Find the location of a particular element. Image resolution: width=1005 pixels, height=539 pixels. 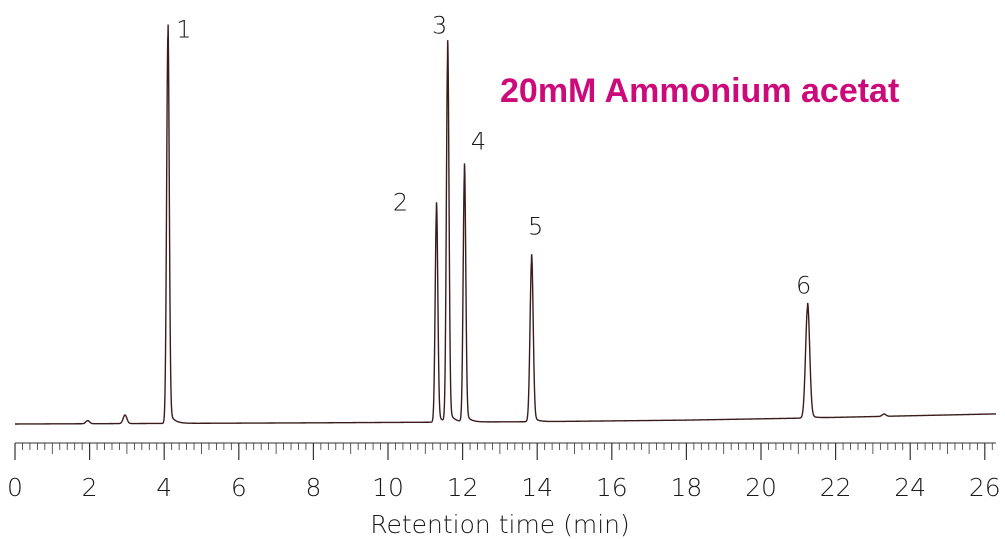

x-tick-label: 10 is located at coordinates (388, 487).